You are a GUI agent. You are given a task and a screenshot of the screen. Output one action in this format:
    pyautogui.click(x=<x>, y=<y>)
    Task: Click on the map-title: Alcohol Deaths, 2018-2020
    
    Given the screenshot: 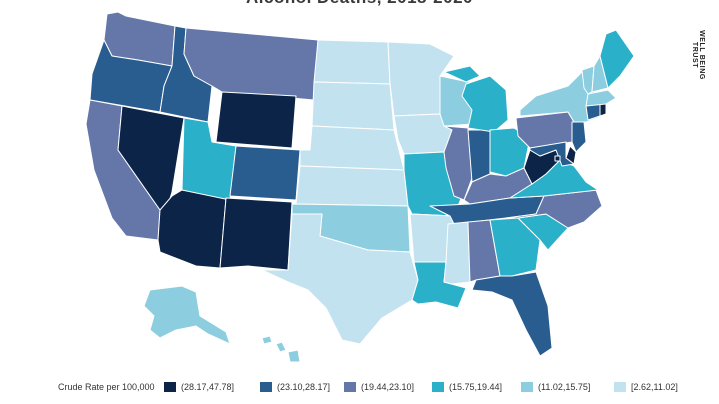 What is the action you would take?
    pyautogui.click(x=359, y=4)
    